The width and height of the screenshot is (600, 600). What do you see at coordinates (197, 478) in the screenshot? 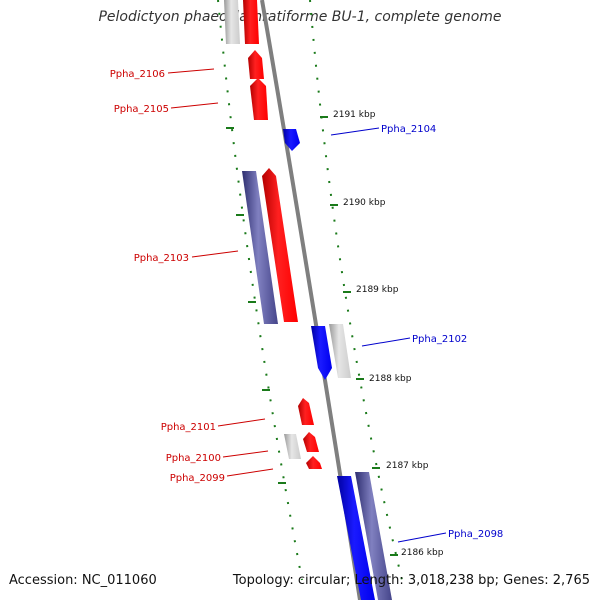
I see `label-ppha-2099: Ppha_2099` at bounding box center [197, 478].